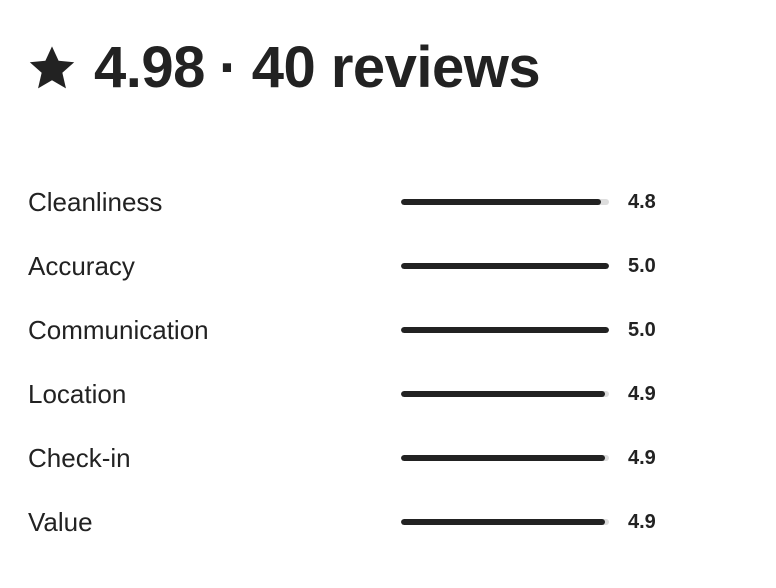  Describe the element at coordinates (79, 458) in the screenshot. I see `rating-label: Check-in` at that location.